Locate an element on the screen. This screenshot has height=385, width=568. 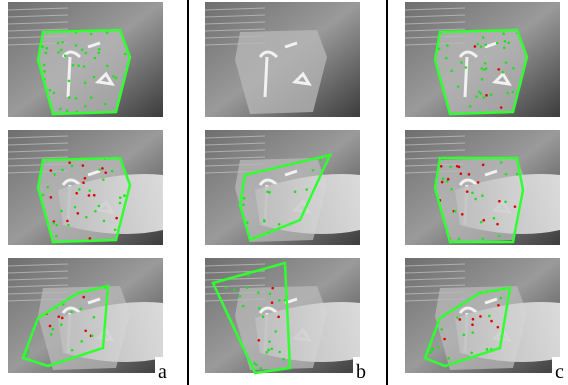
hand is located at coordinates (307, 332).